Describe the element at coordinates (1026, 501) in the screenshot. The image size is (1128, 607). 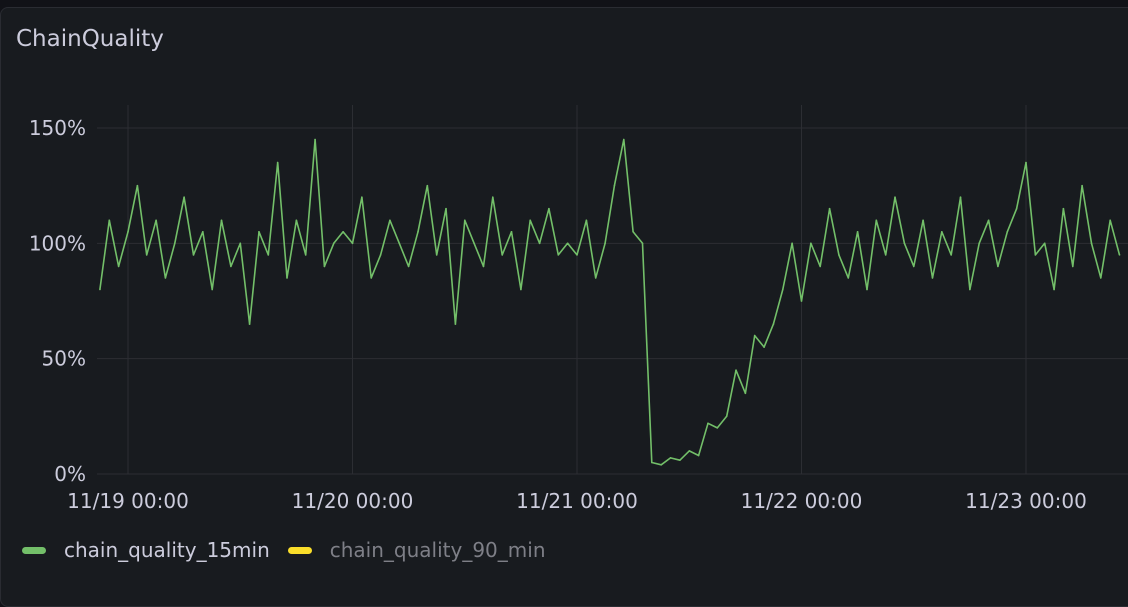
I see `x-tick-label: 11/23 00:00` at that location.